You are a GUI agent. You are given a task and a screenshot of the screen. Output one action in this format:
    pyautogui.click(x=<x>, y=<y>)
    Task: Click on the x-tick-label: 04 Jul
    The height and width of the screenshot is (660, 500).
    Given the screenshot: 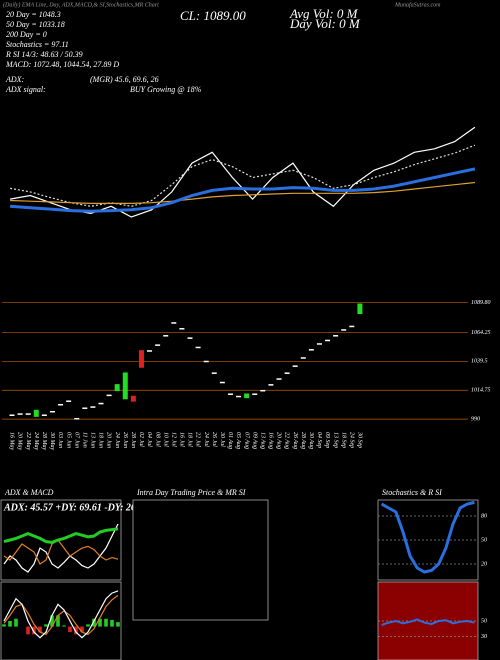 What is the action you would take?
    pyautogui.click(x=149, y=439)
    